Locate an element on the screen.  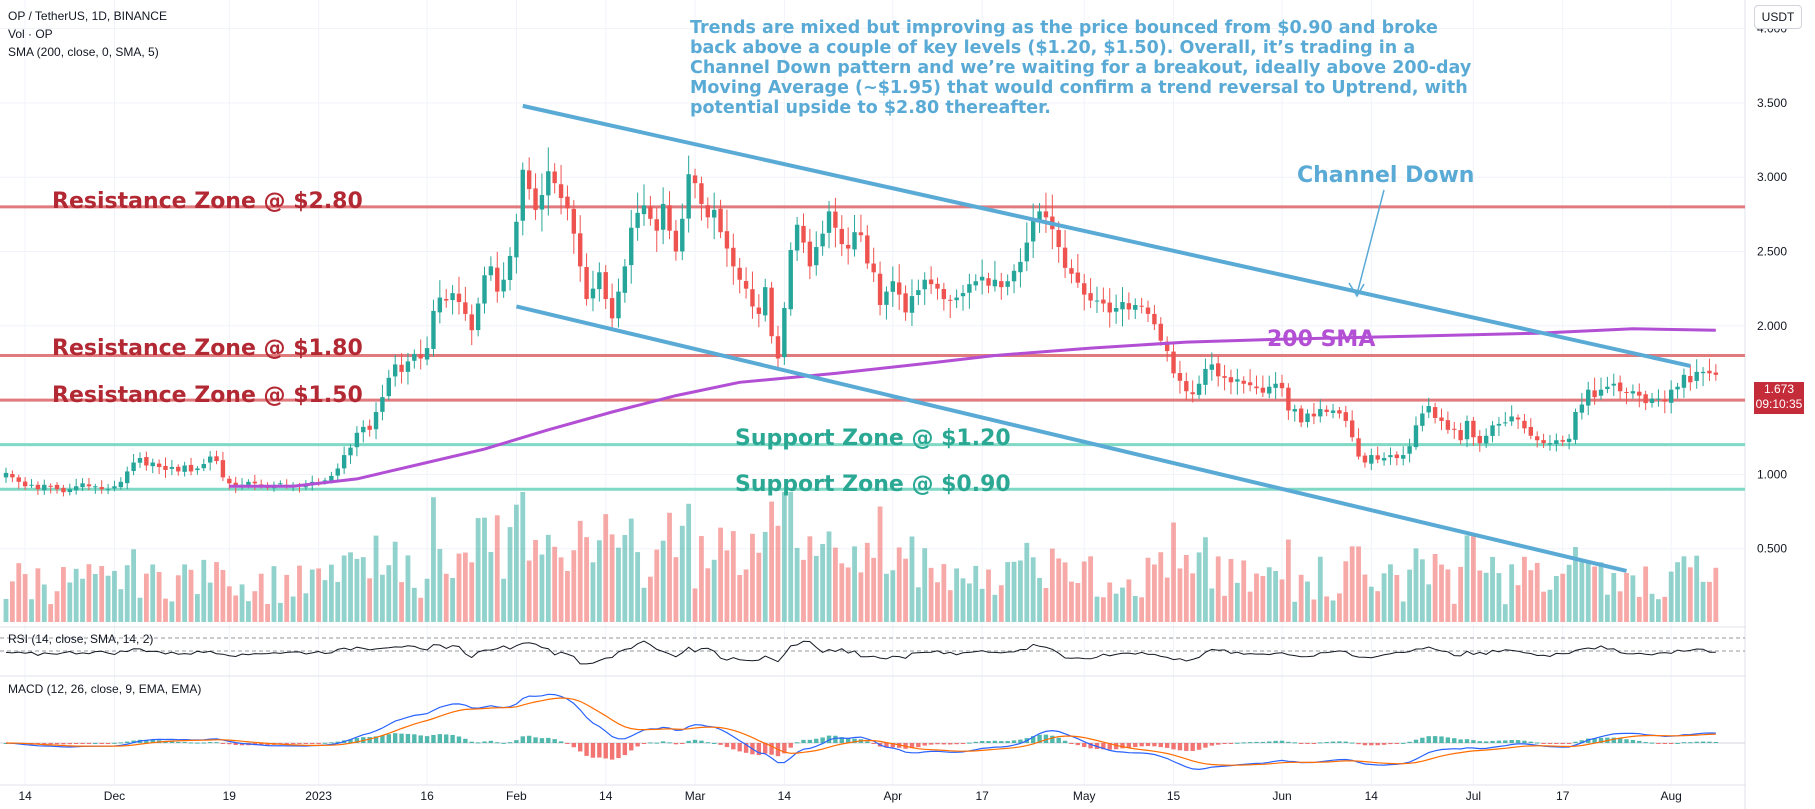
channel-arrow-head is located at coordinates (1356, 290).